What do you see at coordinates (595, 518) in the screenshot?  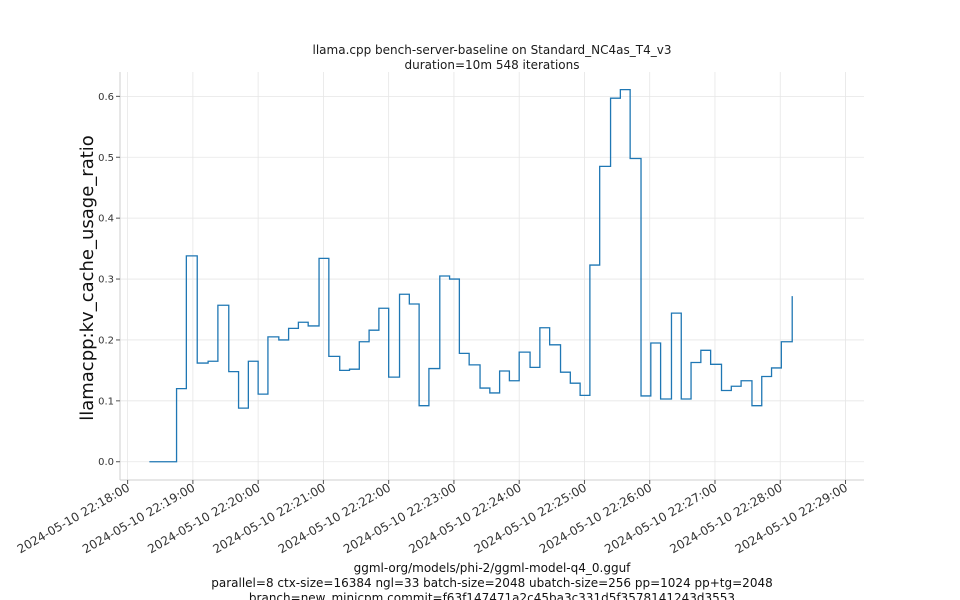 I see `x-tick-label: 2024-05-10 22:26:00` at bounding box center [595, 518].